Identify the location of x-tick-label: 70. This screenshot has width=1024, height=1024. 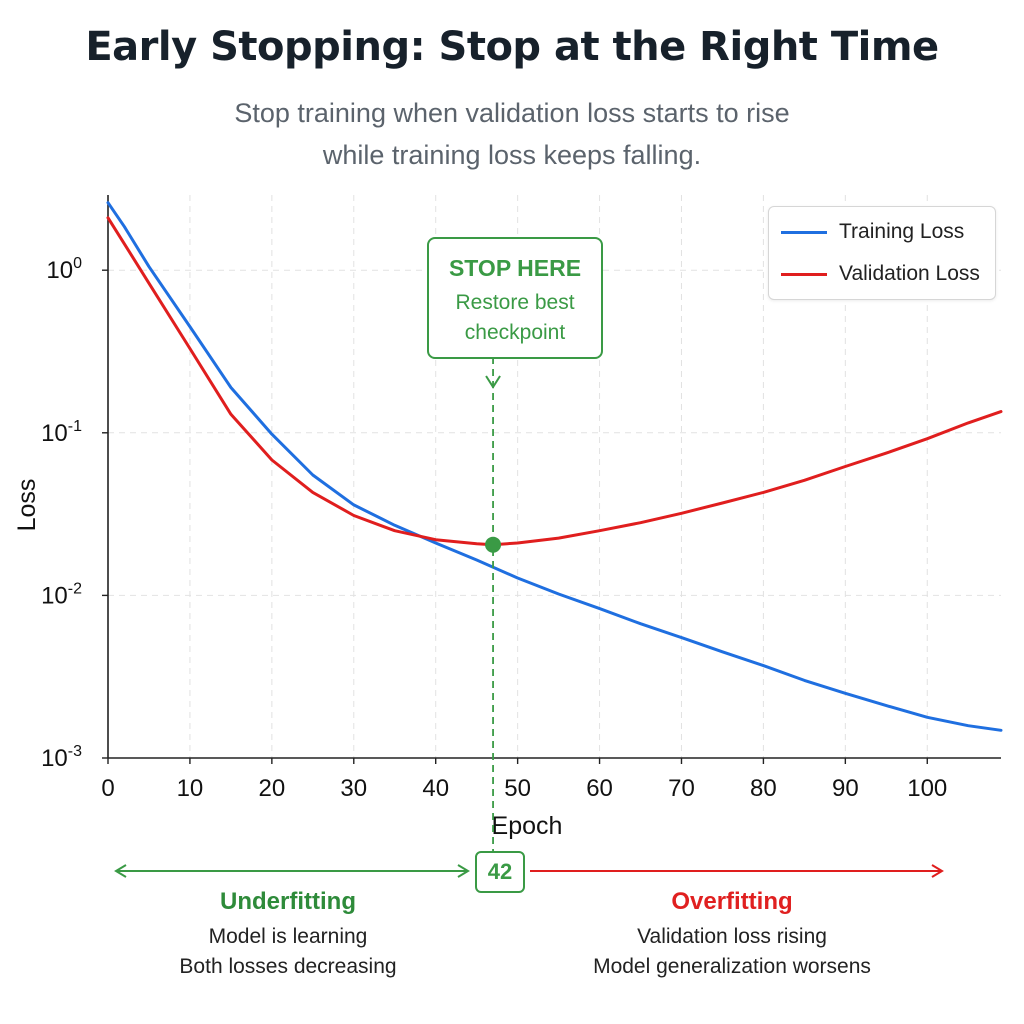
(681, 788).